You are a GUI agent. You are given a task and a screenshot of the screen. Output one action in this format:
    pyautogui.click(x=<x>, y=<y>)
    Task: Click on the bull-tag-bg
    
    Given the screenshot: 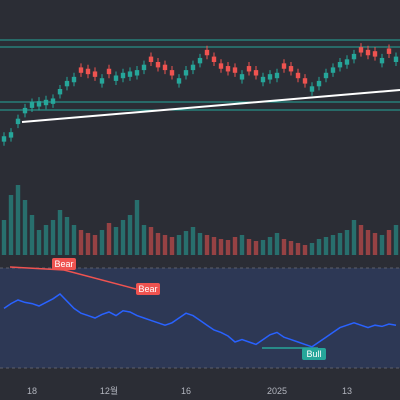 What is the action you would take?
    pyautogui.click(x=314, y=354)
    